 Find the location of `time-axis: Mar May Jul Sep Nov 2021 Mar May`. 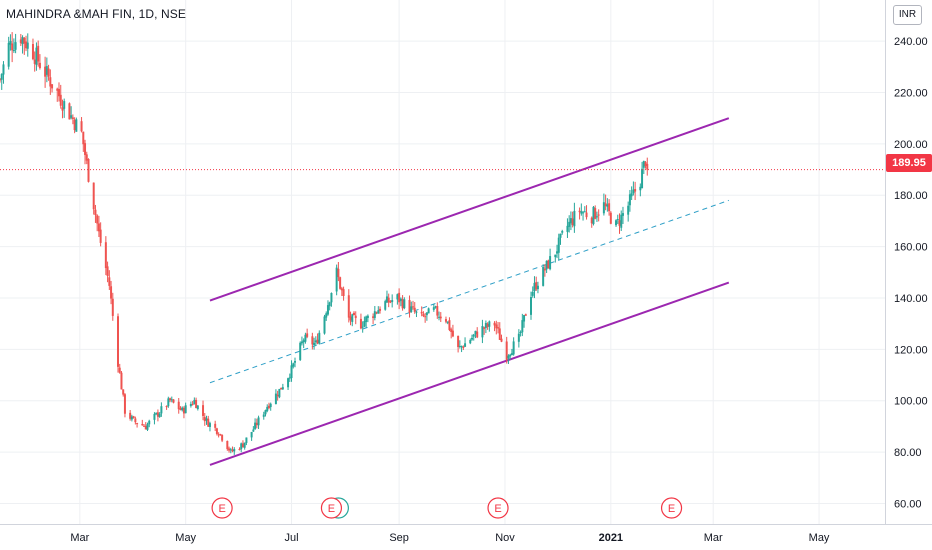

time-axis: Mar May Jul Sep Nov 2021 Mar May is located at coordinates (466, 537).